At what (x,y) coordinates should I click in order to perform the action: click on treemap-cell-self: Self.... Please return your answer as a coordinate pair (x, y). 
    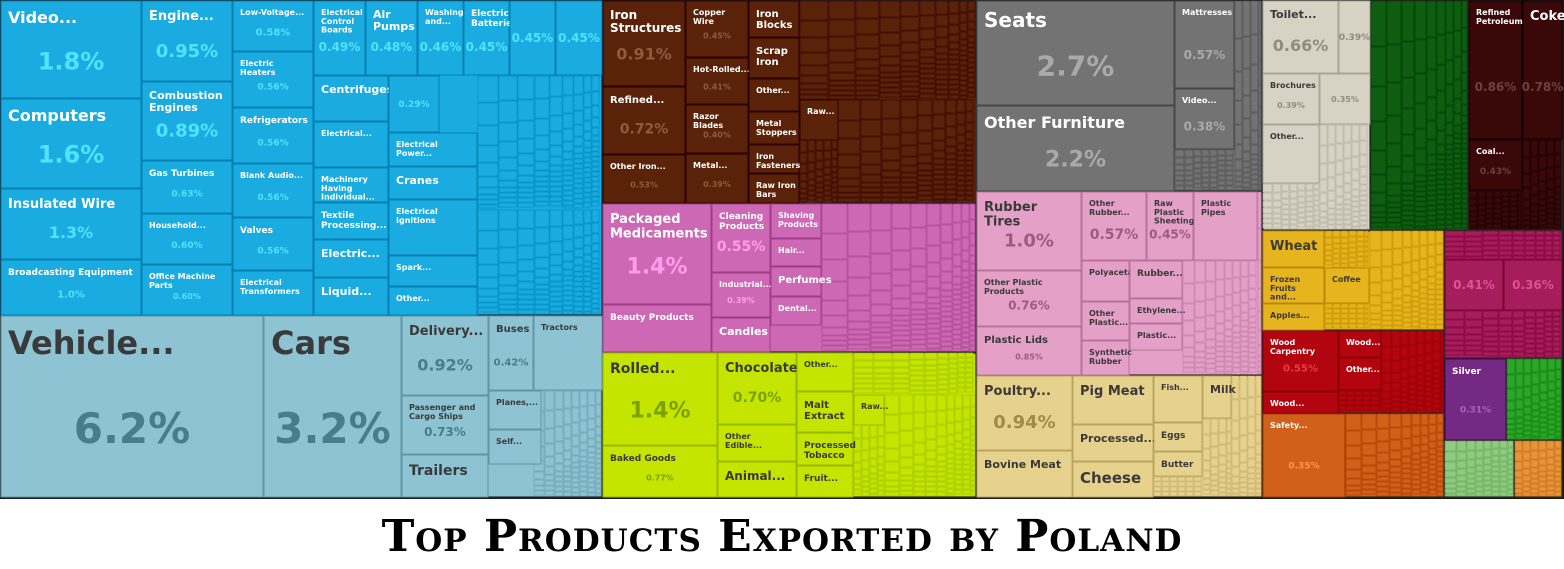
    Looking at the image, I should click on (515, 447).